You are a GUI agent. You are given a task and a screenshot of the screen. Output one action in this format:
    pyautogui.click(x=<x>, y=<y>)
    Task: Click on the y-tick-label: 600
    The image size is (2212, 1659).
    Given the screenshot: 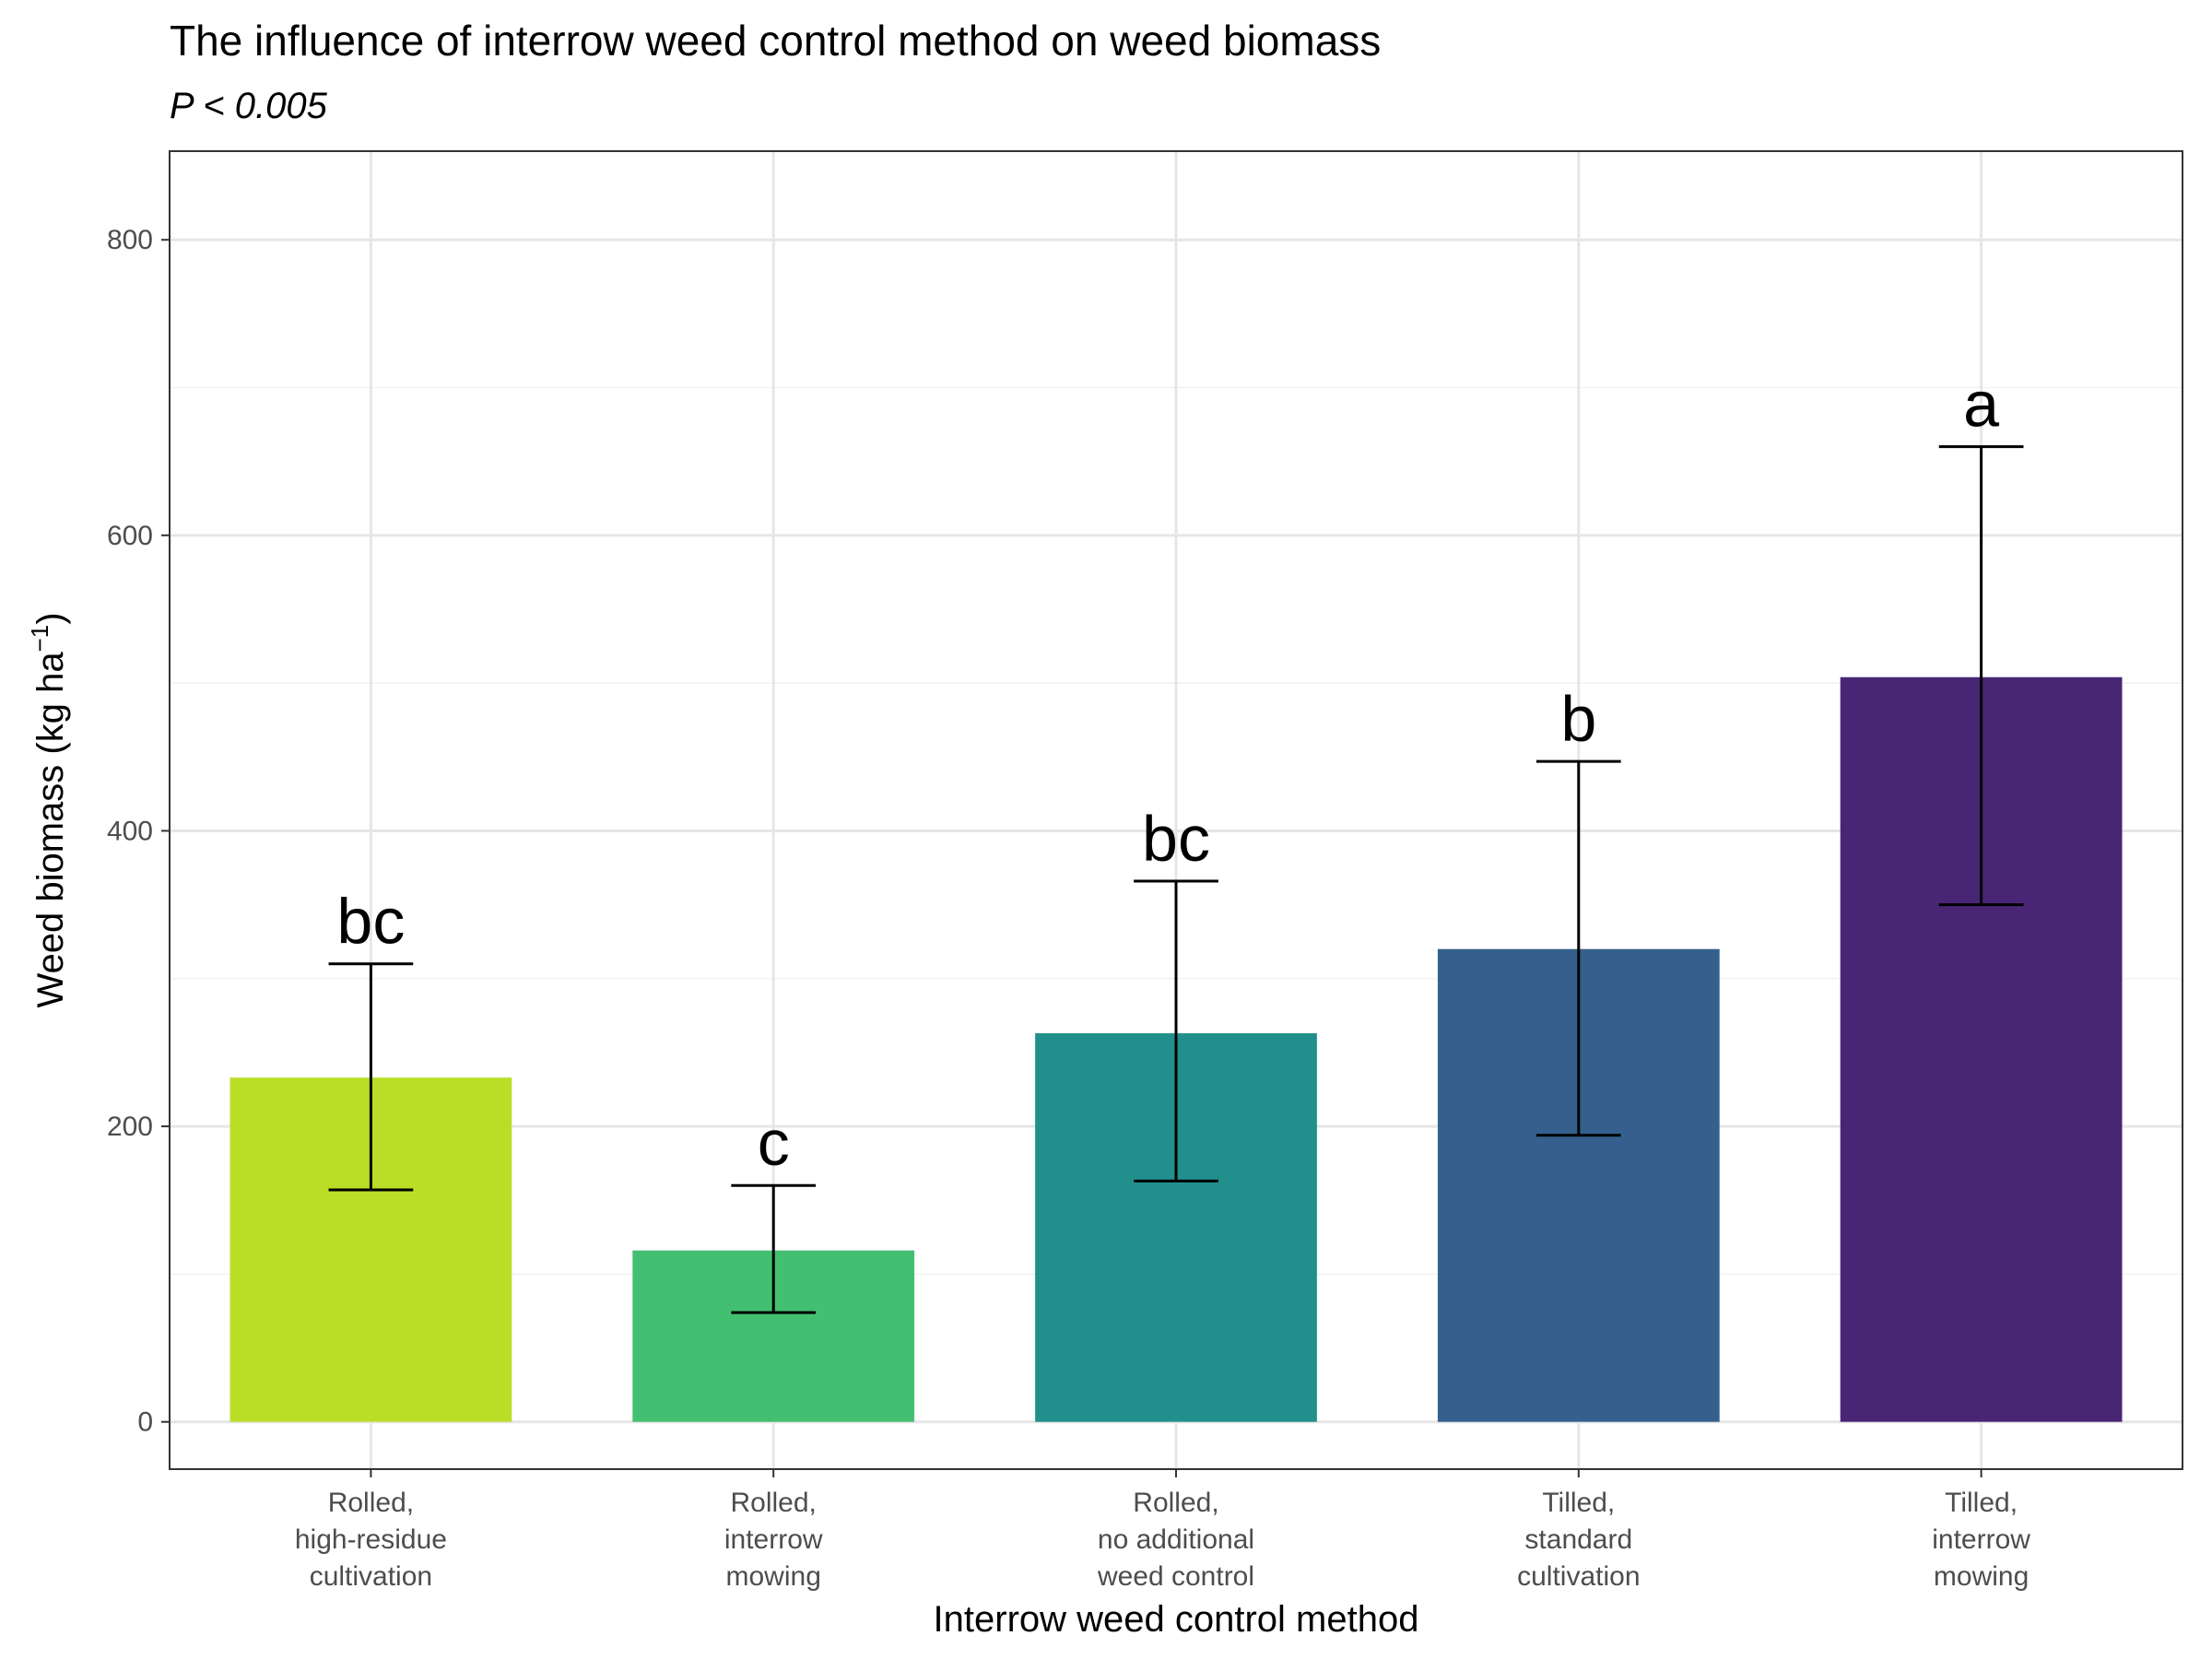 What is the action you would take?
    pyautogui.click(x=130, y=536)
    